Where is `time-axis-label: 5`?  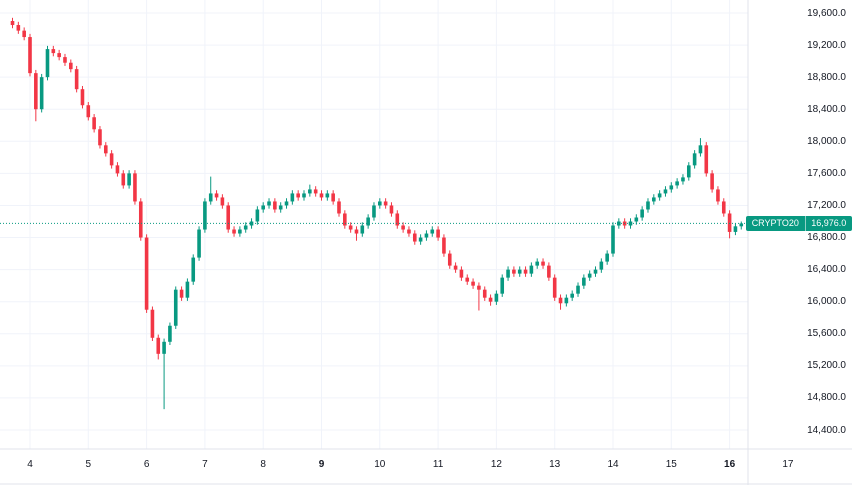 time-axis-label: 5 is located at coordinates (88, 464).